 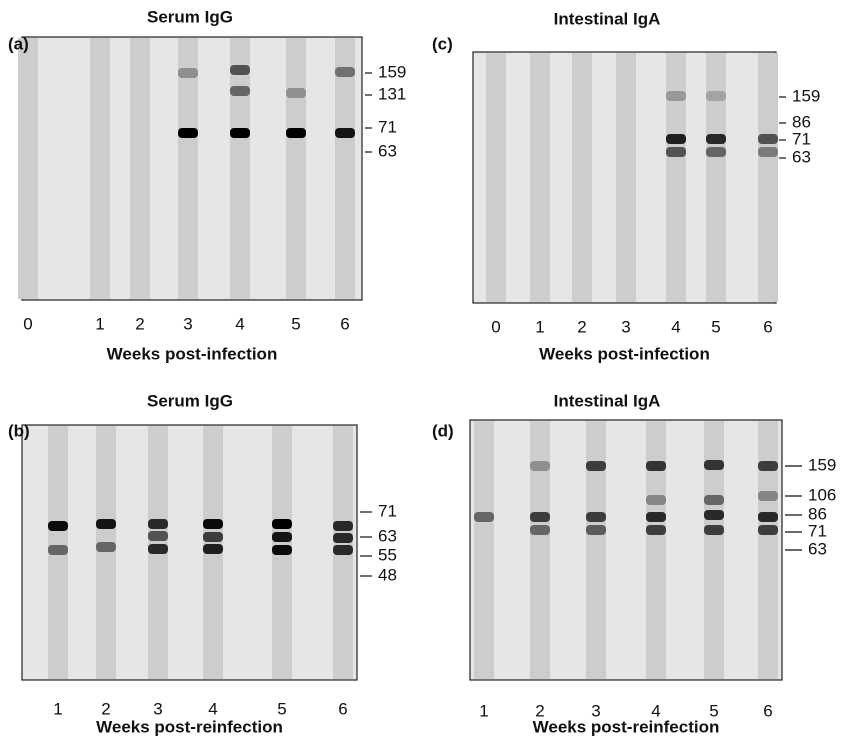 What do you see at coordinates (19, 430) in the screenshot?
I see `panel-label: (b)` at bounding box center [19, 430].